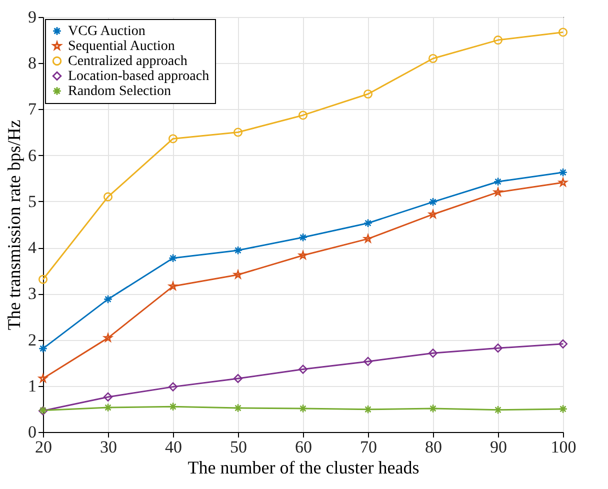  What do you see at coordinates (121, 46) in the screenshot?
I see `legend-label: Sequential Auction` at bounding box center [121, 46].